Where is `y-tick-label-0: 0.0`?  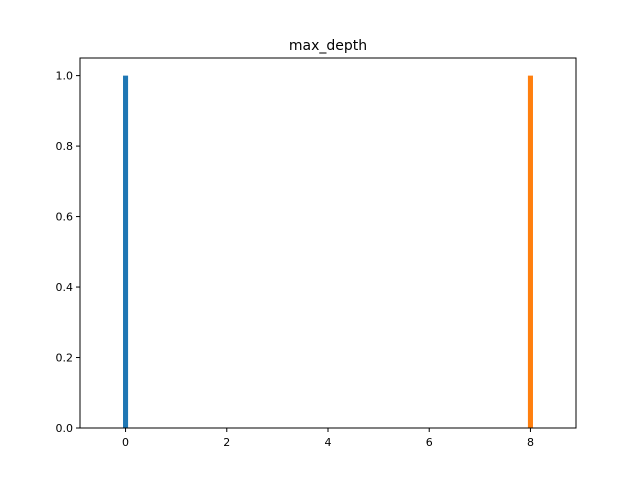 y-tick-label-0: 0.0 is located at coordinates (65, 428).